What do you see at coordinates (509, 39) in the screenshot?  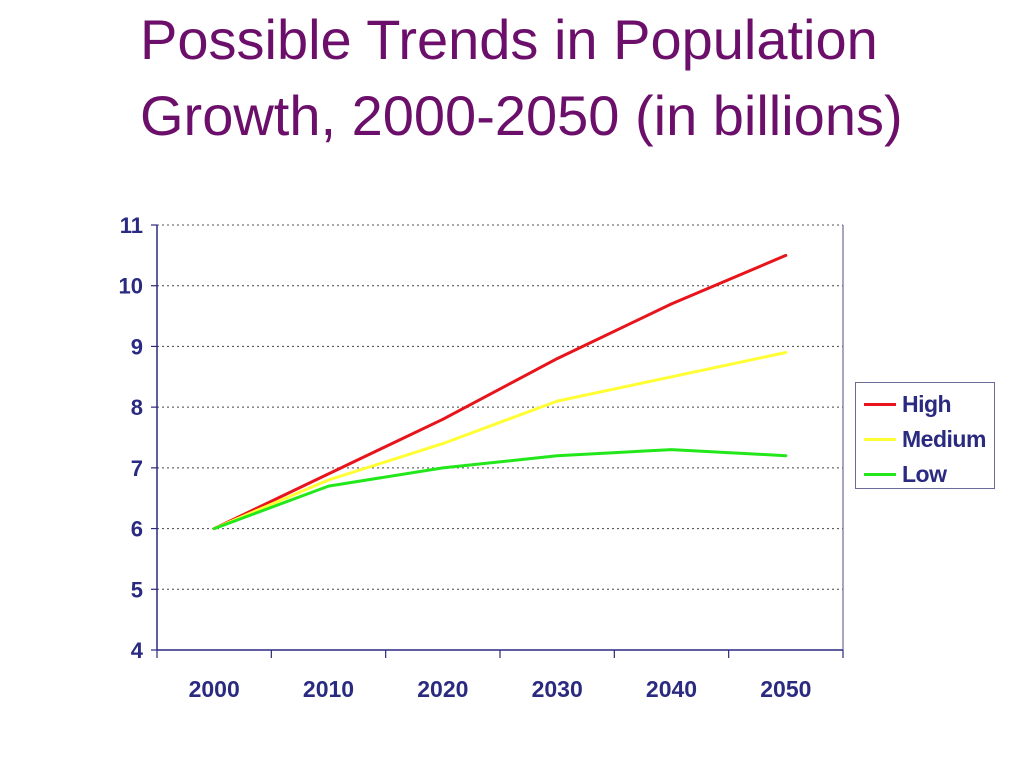 I see `title-line-1: Possible Trends in Population` at bounding box center [509, 39].